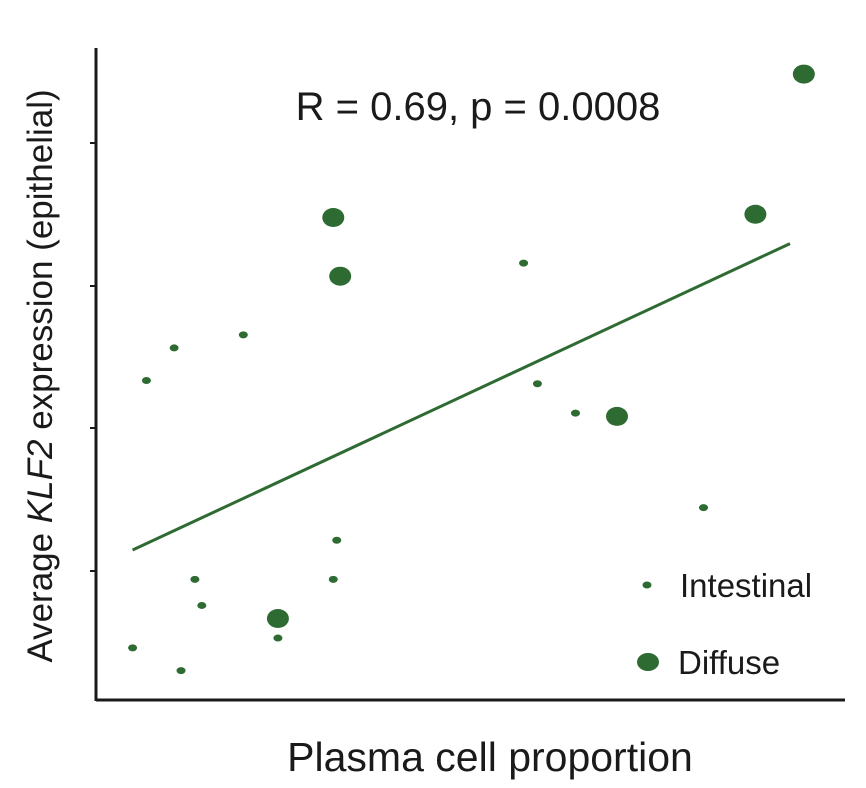  What do you see at coordinates (724, 624) in the screenshot?
I see `legend: Intestinal Diffuse` at bounding box center [724, 624].